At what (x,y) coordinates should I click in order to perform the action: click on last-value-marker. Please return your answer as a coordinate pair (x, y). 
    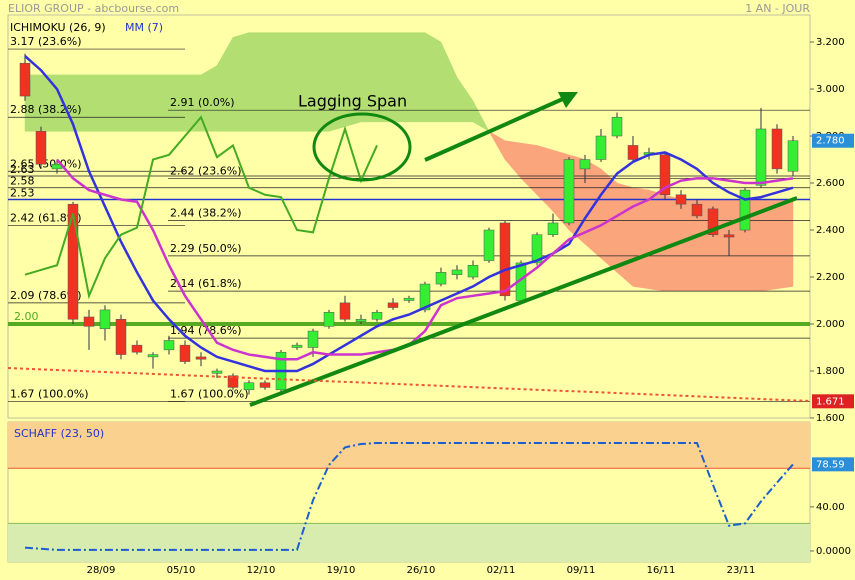
    Looking at the image, I should click on (833, 464).